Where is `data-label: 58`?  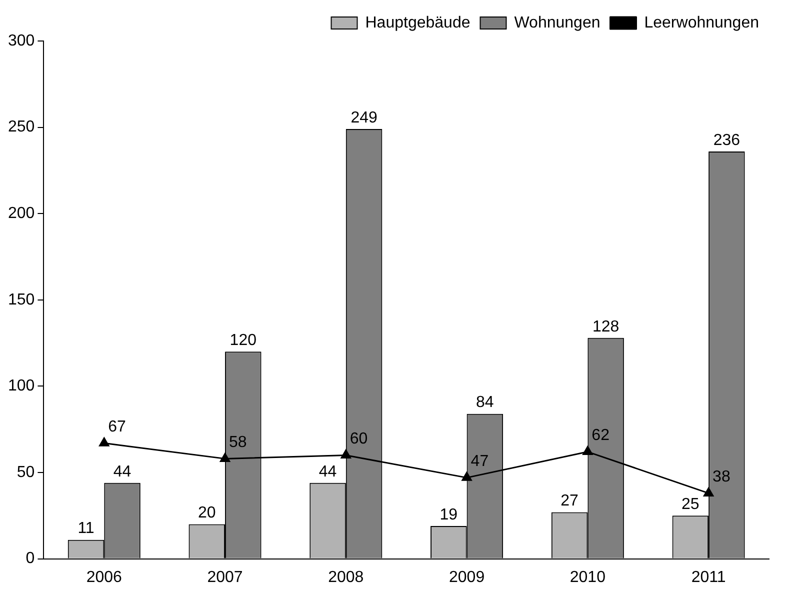 data-label: 58 is located at coordinates (238, 443).